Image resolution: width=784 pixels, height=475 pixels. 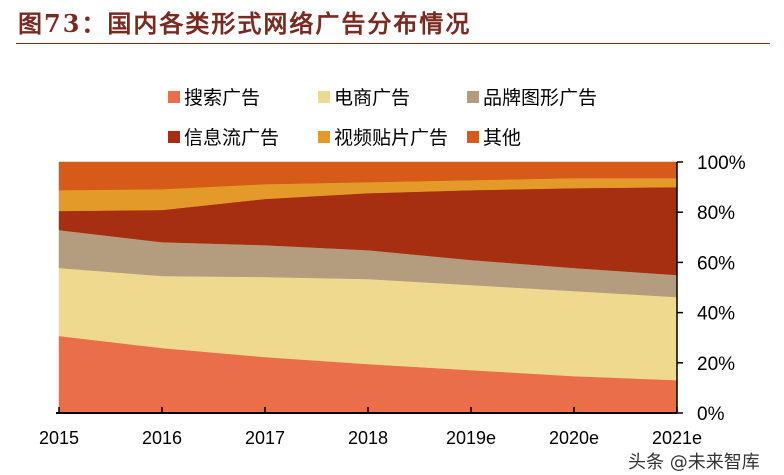 I want to click on figure-title: 图73：国内各类形式网络广告分布情况, so click(x=245, y=23).